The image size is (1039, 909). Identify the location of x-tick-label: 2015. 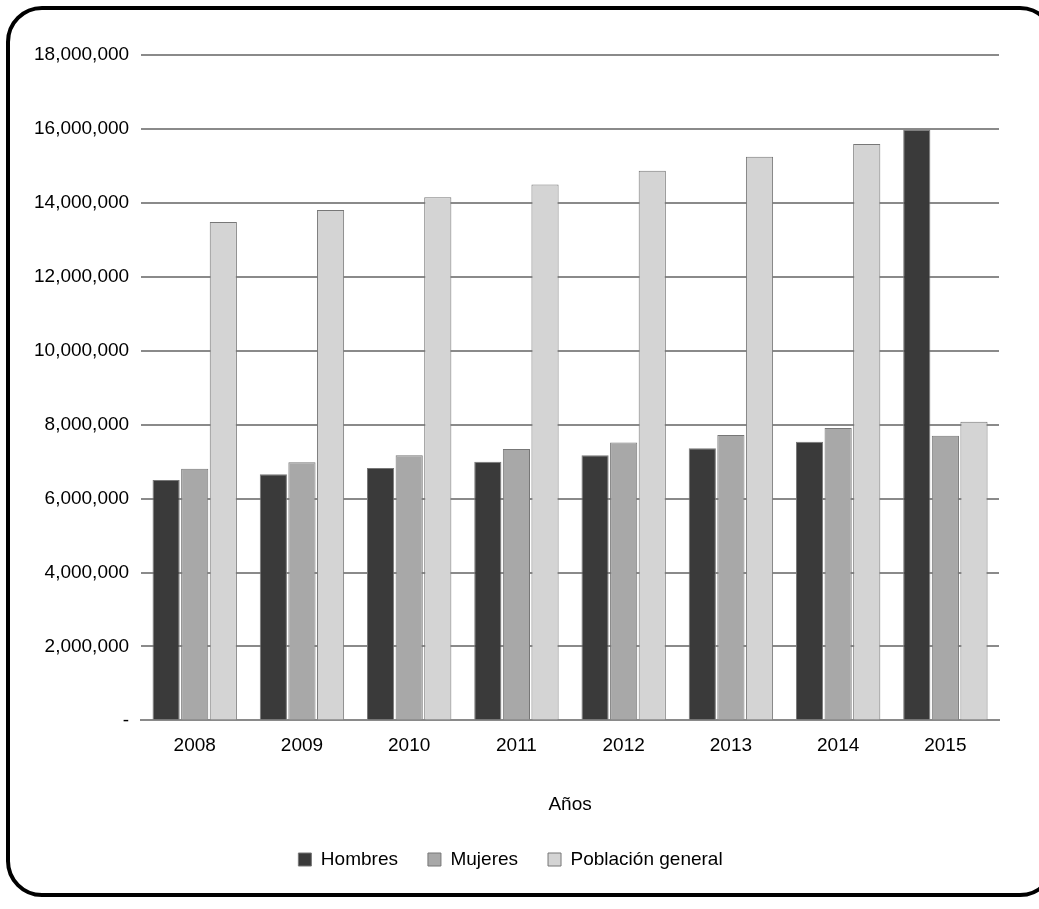
(945, 745).